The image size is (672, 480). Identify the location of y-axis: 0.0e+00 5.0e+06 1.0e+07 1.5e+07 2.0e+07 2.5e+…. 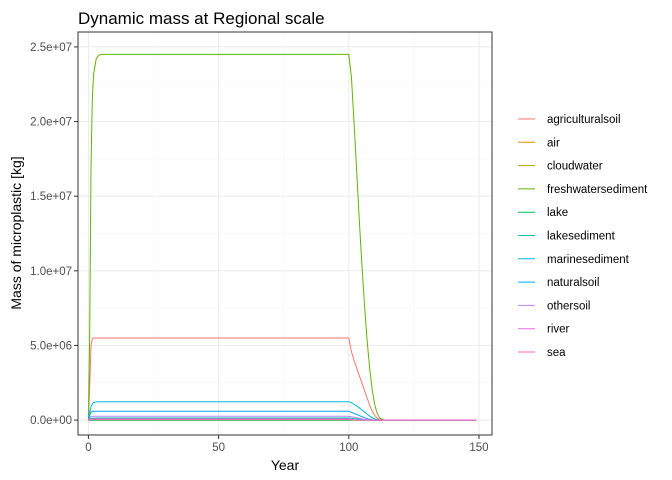
(54, 234).